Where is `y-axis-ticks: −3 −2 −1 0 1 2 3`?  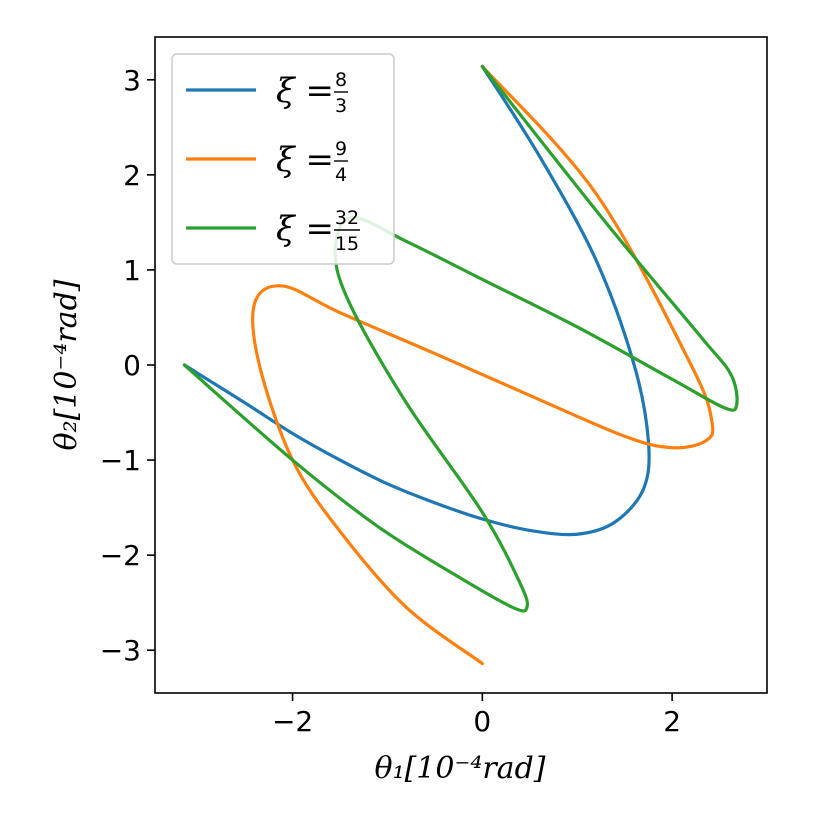
y-axis-ticks: −3 −2 −1 0 1 2 3 is located at coordinates (127, 365).